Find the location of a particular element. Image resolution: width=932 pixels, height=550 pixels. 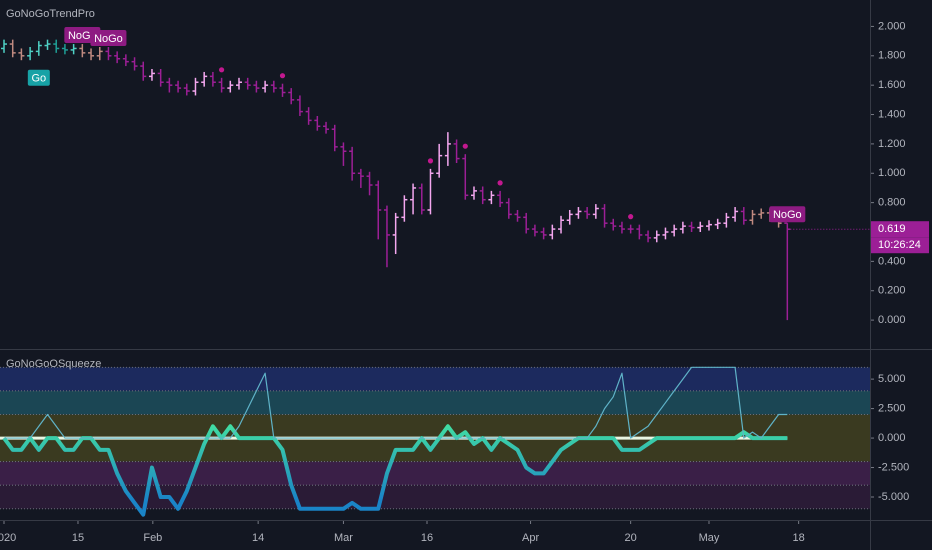

annotation-label: NoGo is located at coordinates (787, 215).